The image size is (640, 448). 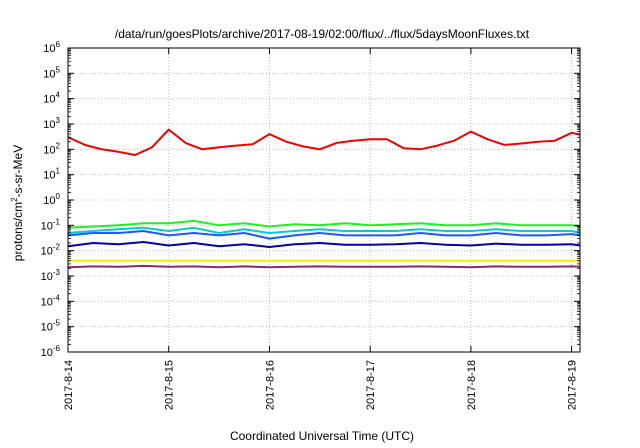 I want to click on y-axis-label-base: protons/cm, so click(x=18, y=231).